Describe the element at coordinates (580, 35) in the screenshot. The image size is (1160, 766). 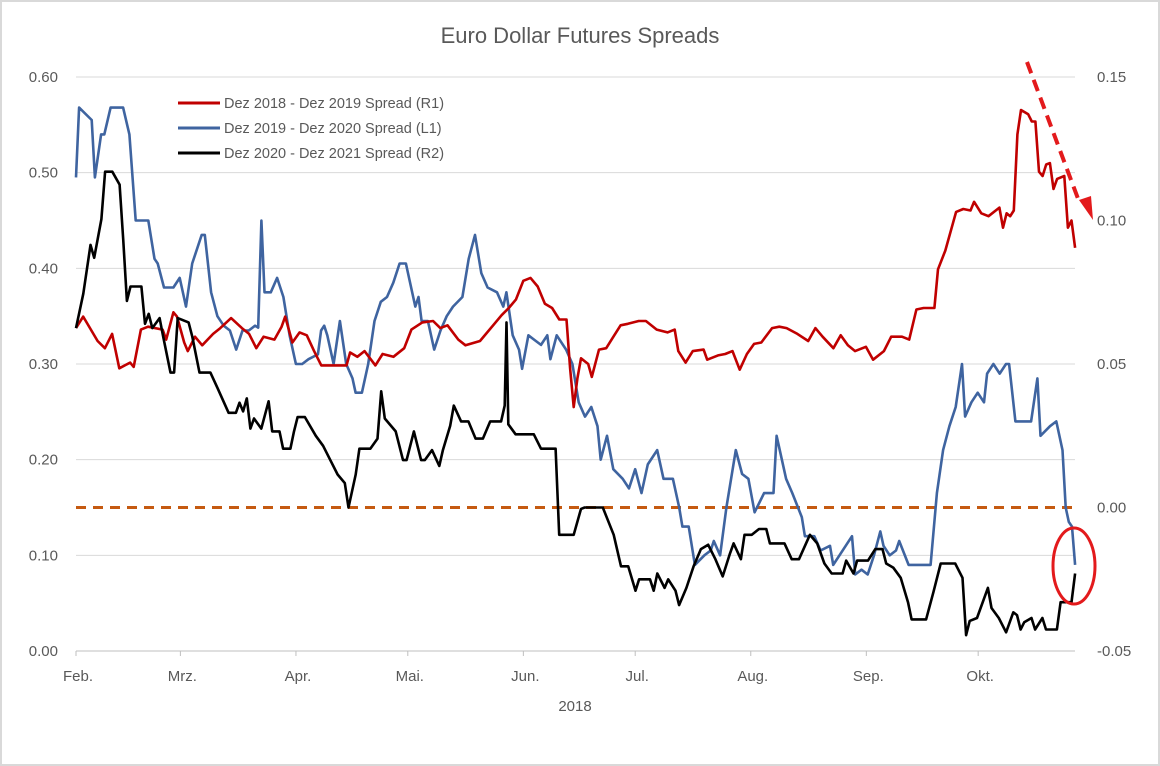
I see `chart-title: Euro Dollar Futures Spreads` at that location.